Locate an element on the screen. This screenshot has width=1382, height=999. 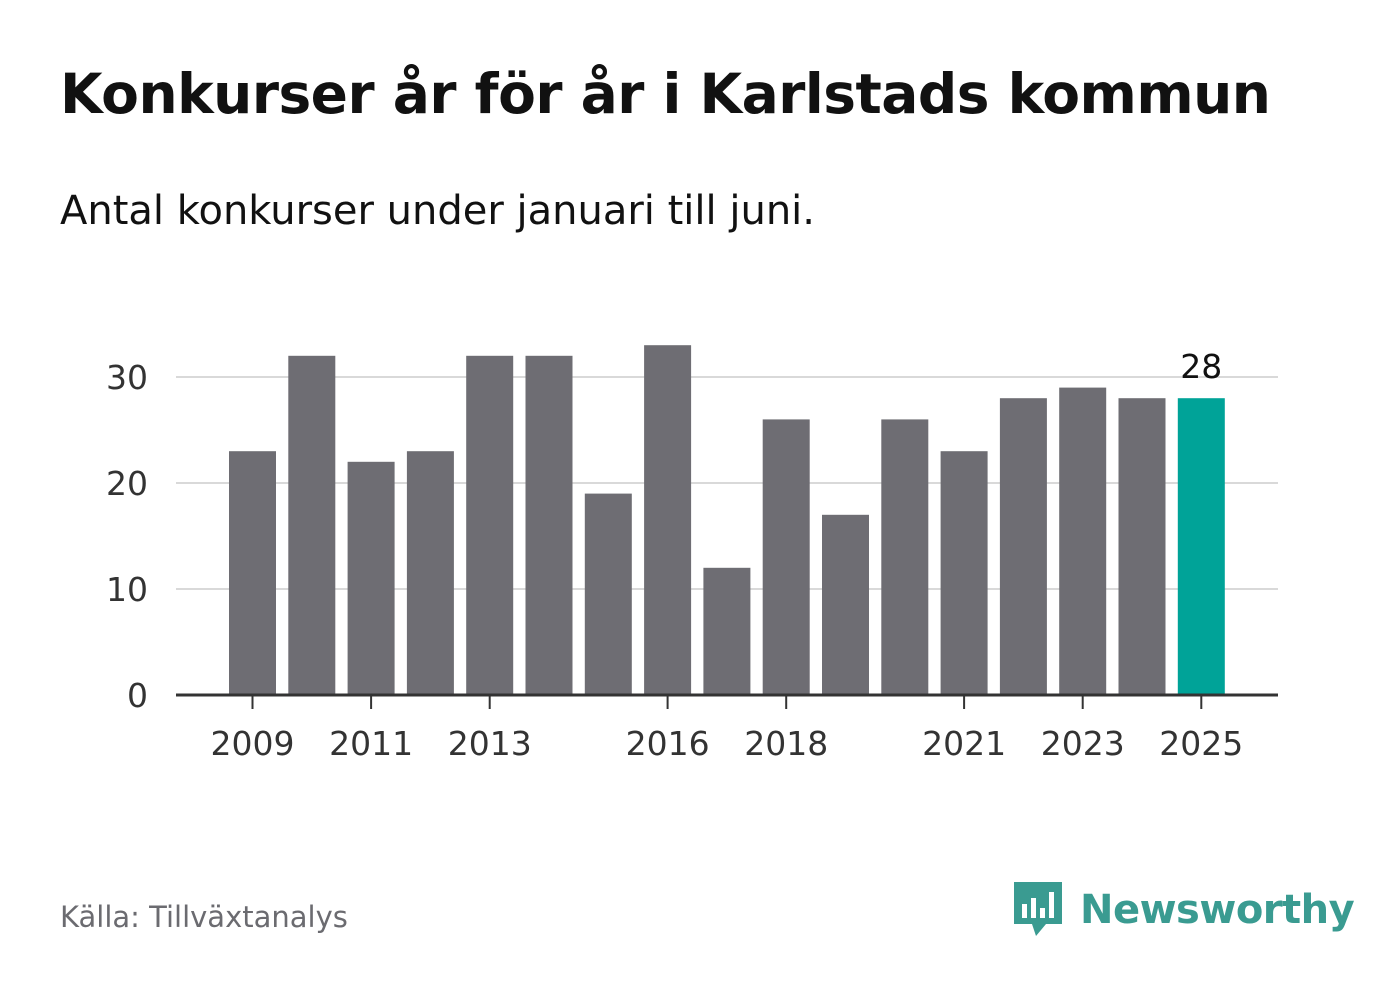
bar-2023 is located at coordinates (1083, 541).